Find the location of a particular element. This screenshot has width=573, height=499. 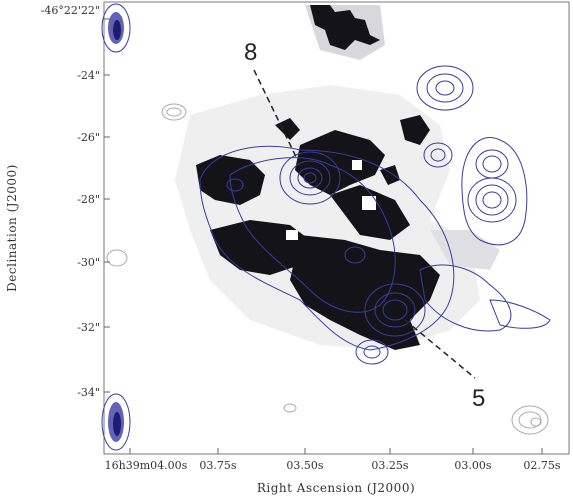

y-tick-labels: -46°22'22" -24" -26" -28" -30" -32" -34" is located at coordinates (70, 201).